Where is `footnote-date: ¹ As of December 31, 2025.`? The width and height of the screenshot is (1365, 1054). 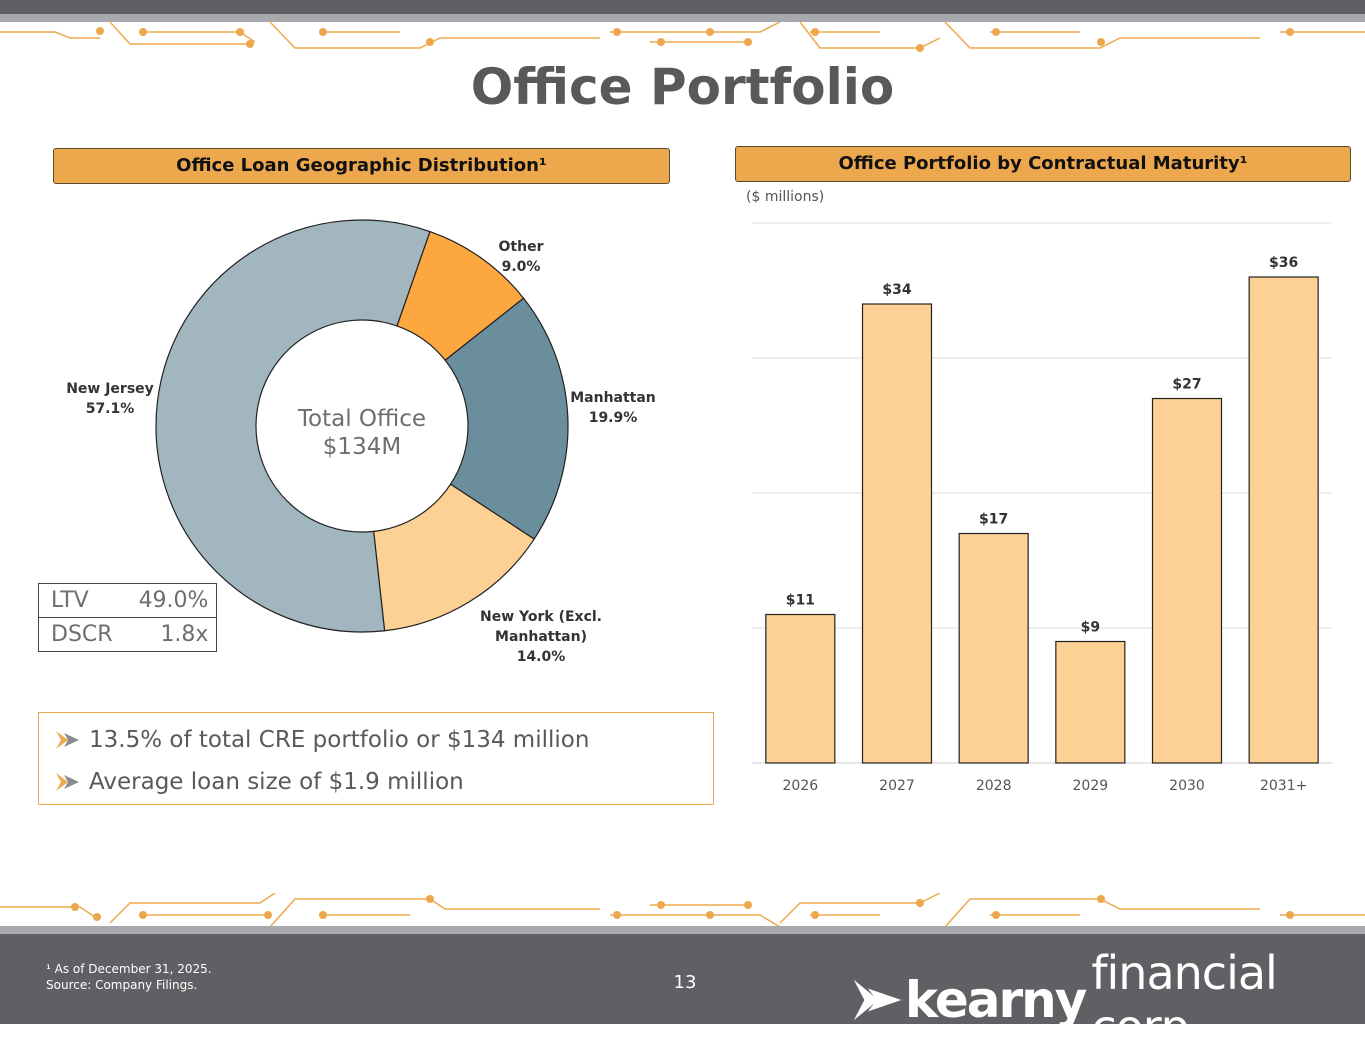 footnote-date: ¹ As of December 31, 2025. is located at coordinates (129, 969).